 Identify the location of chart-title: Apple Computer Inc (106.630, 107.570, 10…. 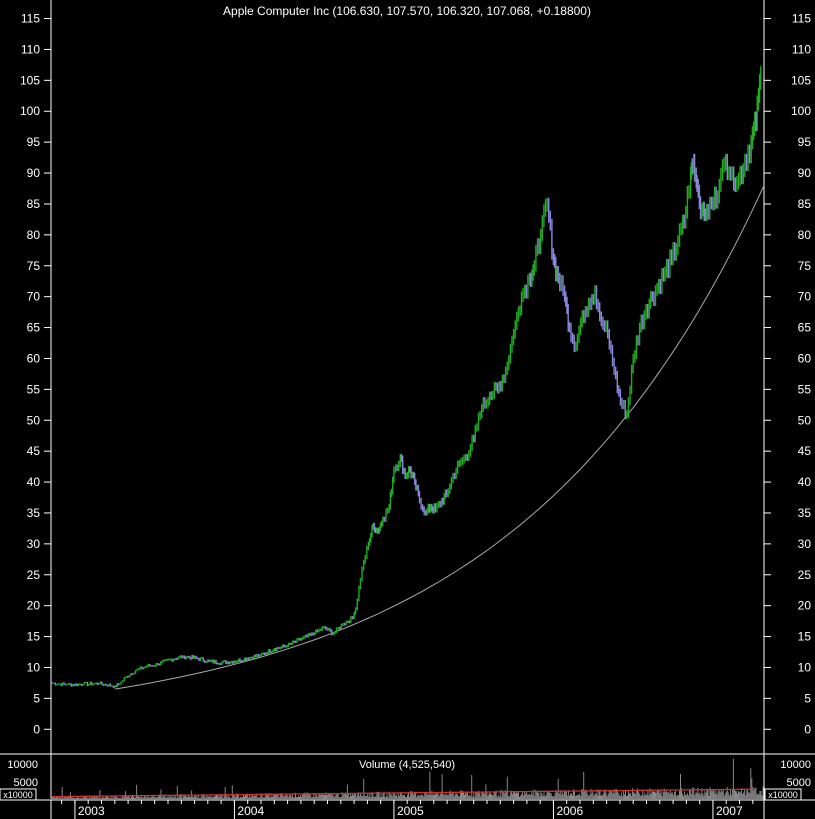
(407, 11).